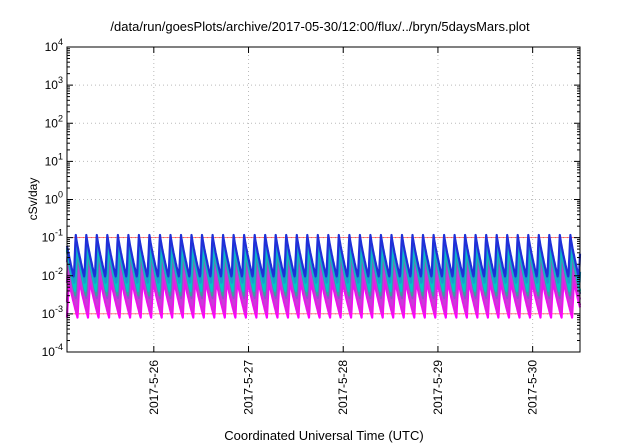 The image size is (640, 448). Describe the element at coordinates (54, 159) in the screenshot. I see `y-tick-label: 10¹` at that location.